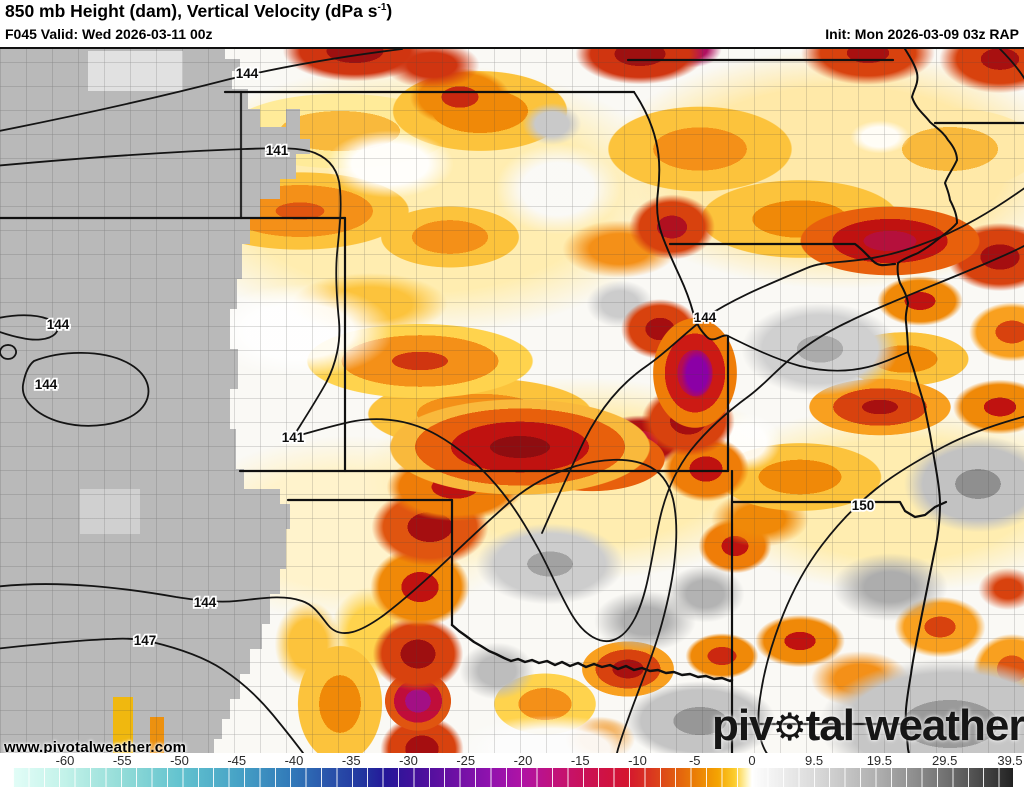  What do you see at coordinates (145, 640) in the screenshot?
I see `contour-label: 147` at bounding box center [145, 640].